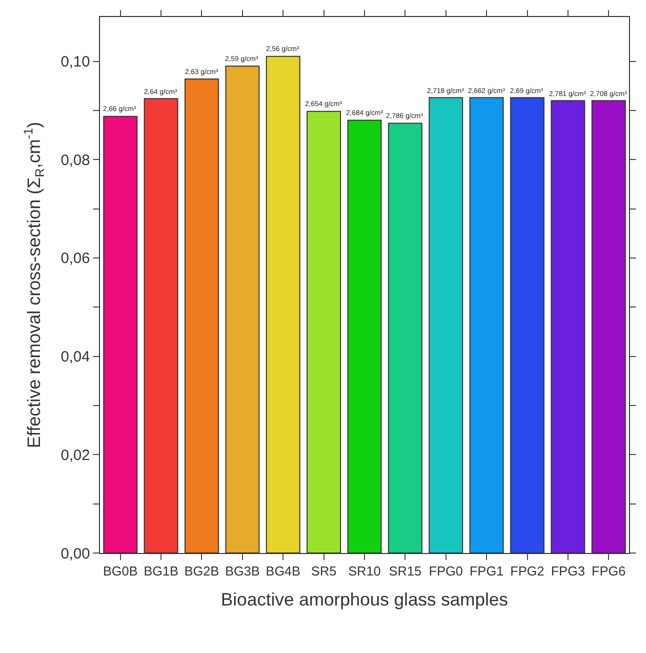 The width and height of the screenshot is (646, 653). What do you see at coordinates (161, 571) in the screenshot?
I see `x-tick-label: BG1B` at bounding box center [161, 571].